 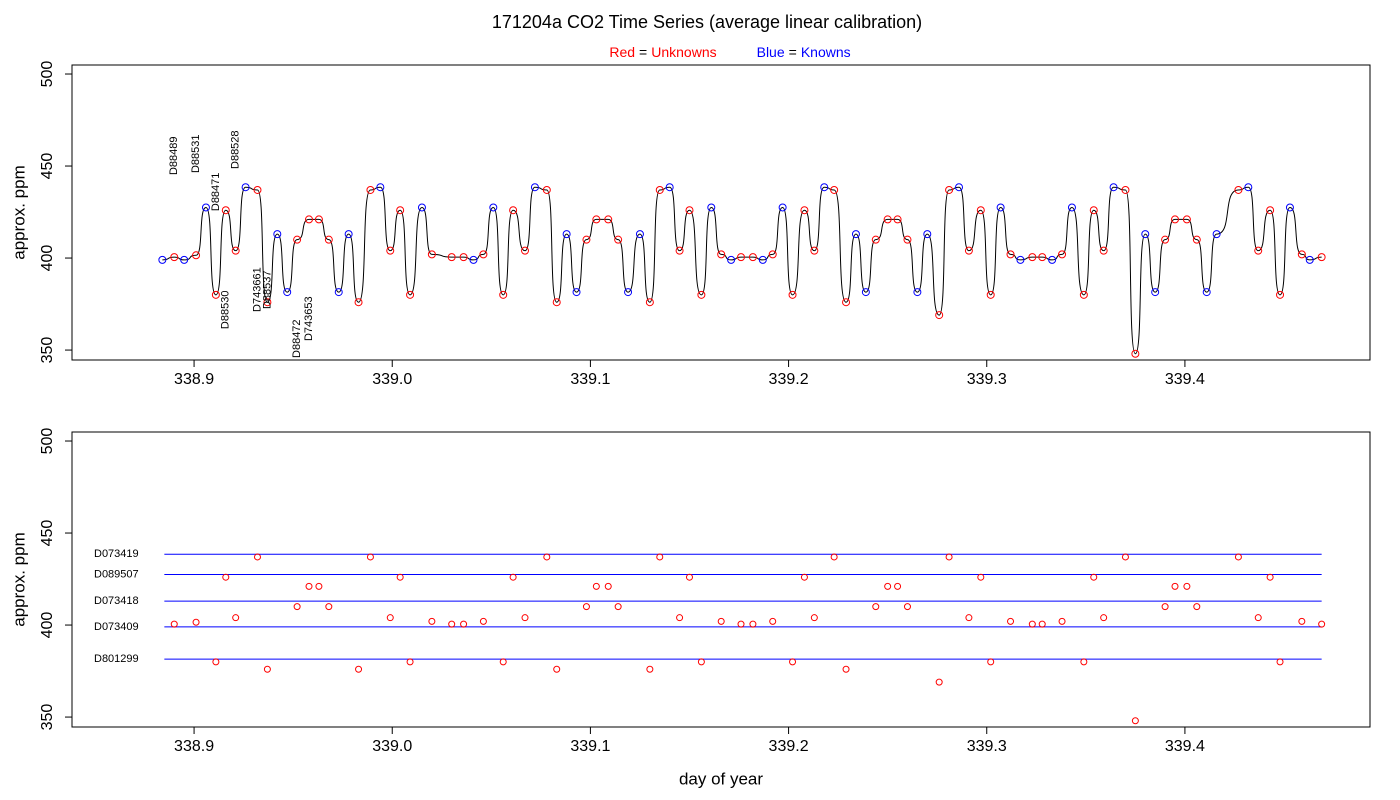 I want to click on annotation: D88537, so click(x=267, y=289).